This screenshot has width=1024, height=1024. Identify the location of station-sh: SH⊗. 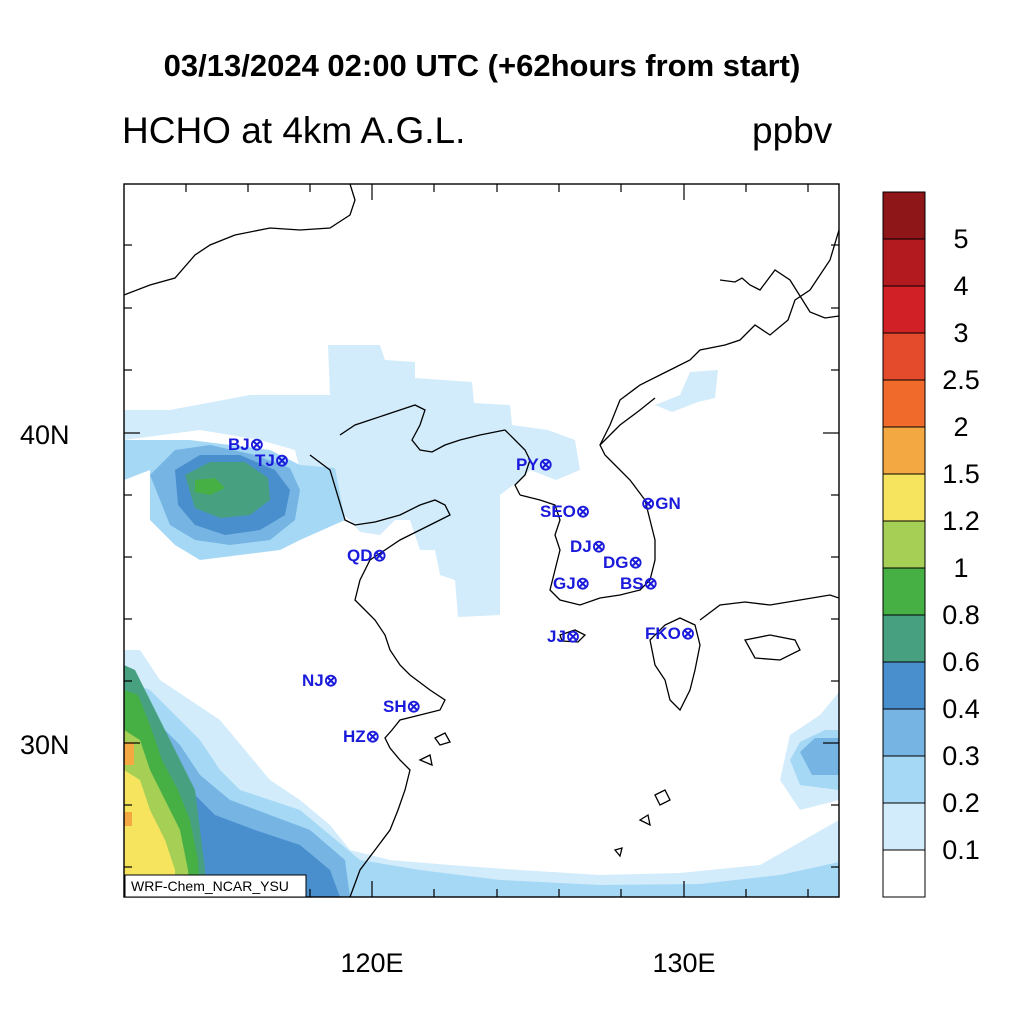
(402, 706).